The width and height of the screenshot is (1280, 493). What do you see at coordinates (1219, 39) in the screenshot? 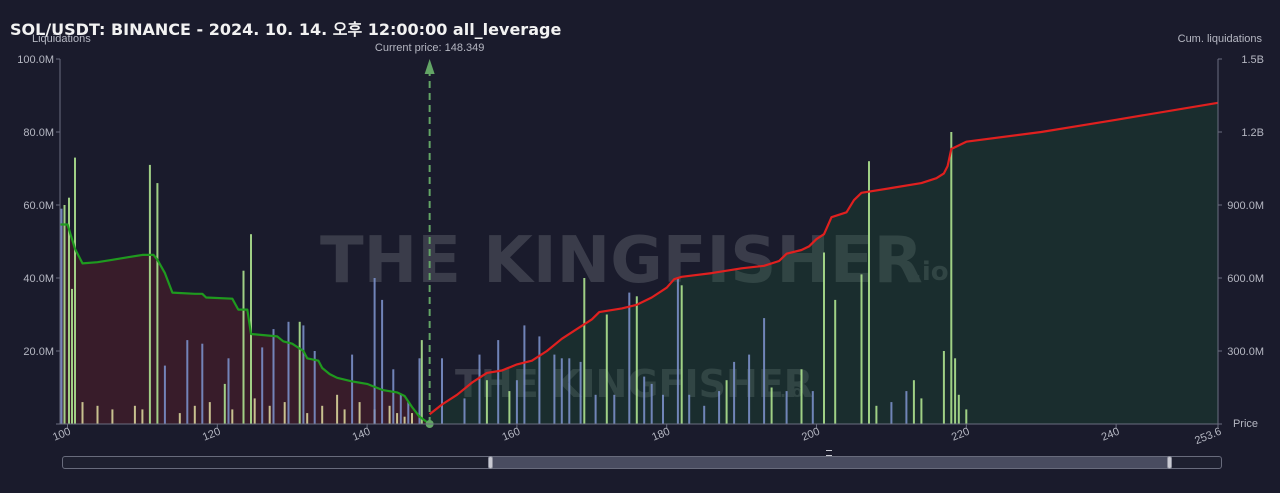
I see `right-axis-title: Cum. liquidations` at bounding box center [1219, 39].